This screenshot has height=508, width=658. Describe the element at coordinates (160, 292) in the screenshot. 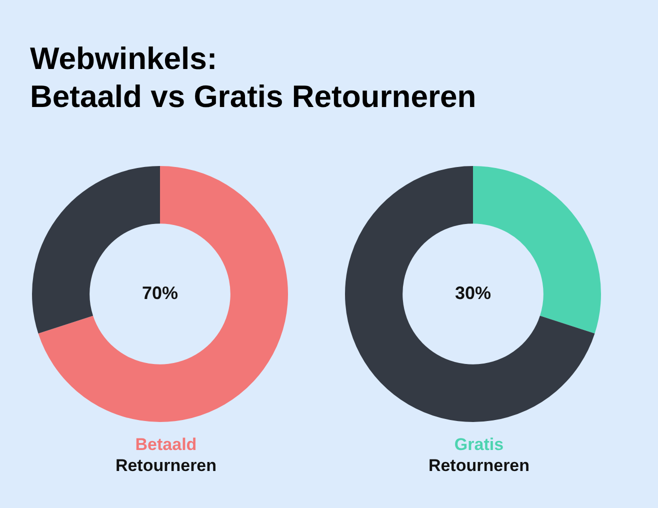

I see `data-label: 70%` at that location.